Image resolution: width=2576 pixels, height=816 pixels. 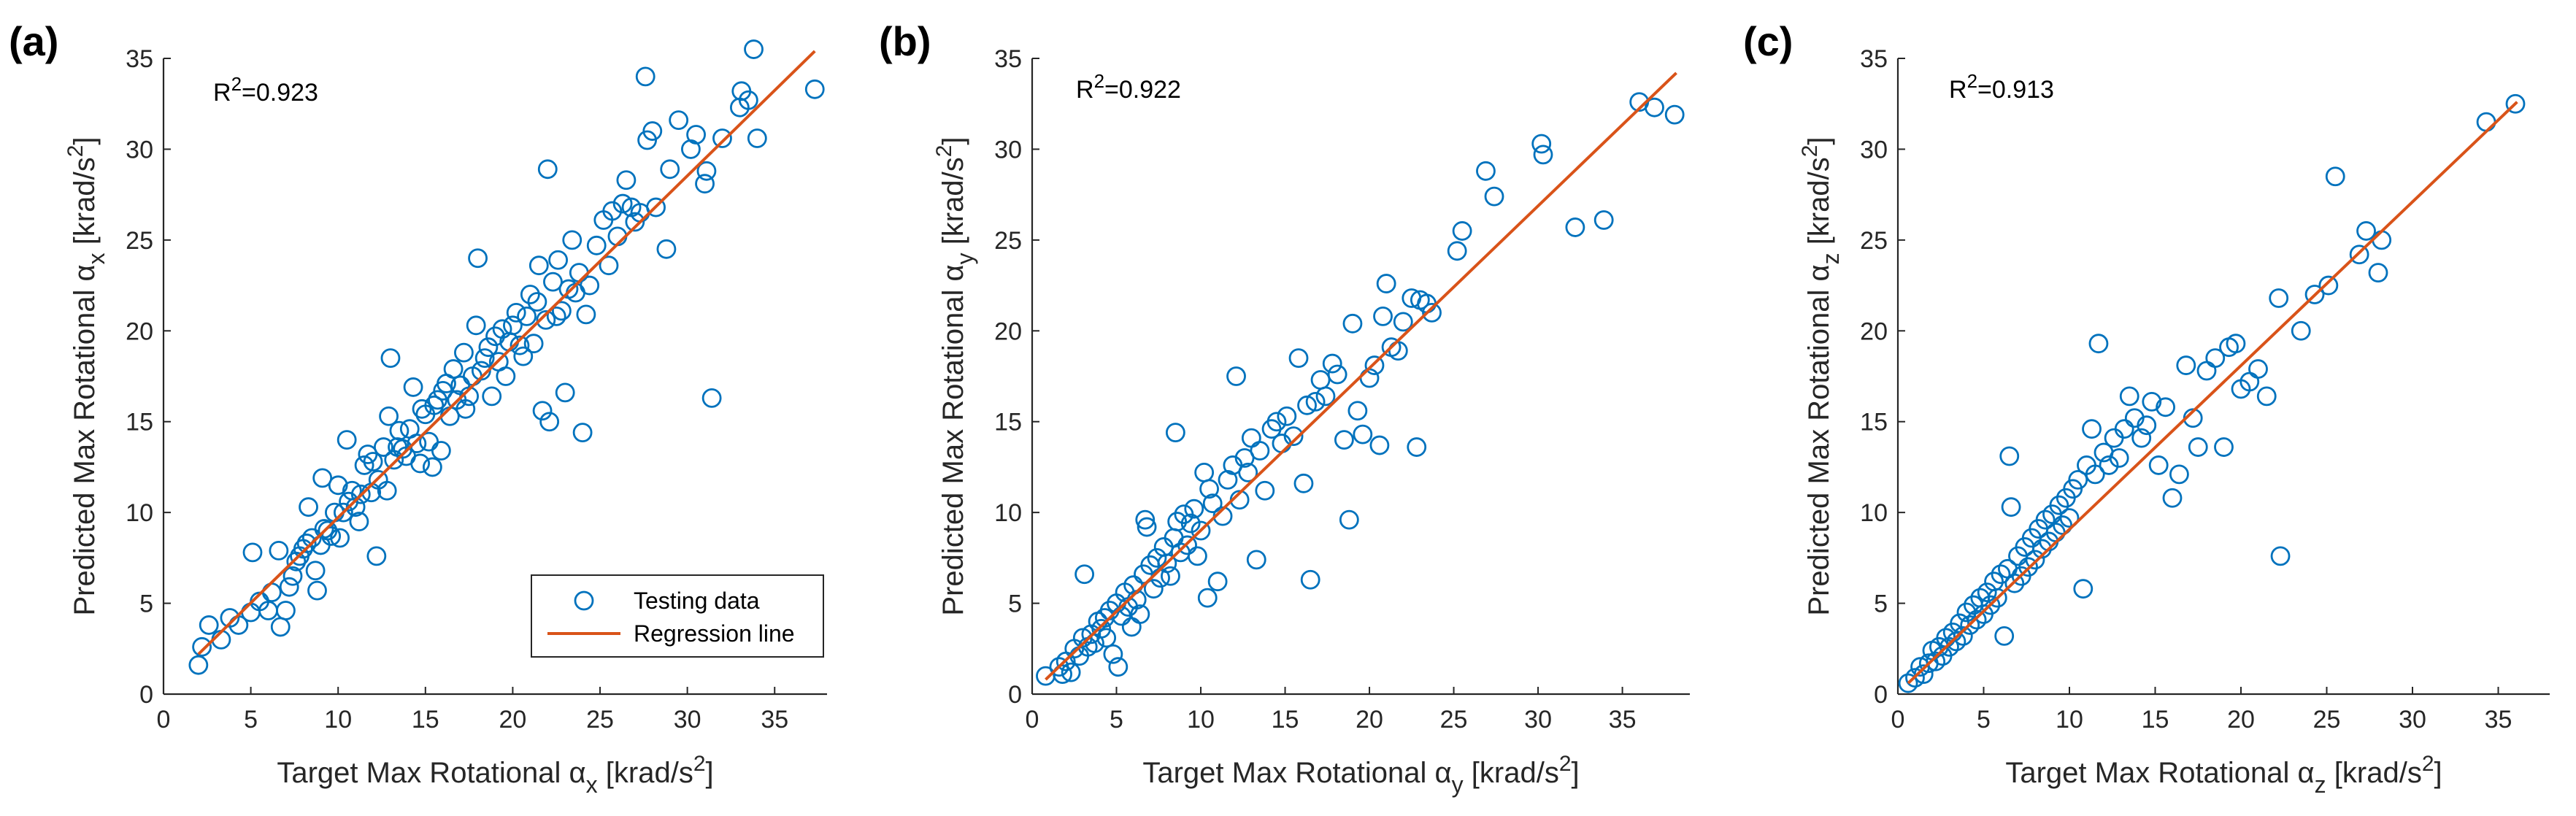 I want to click on x-tick-label: 0, so click(x=1032, y=720).